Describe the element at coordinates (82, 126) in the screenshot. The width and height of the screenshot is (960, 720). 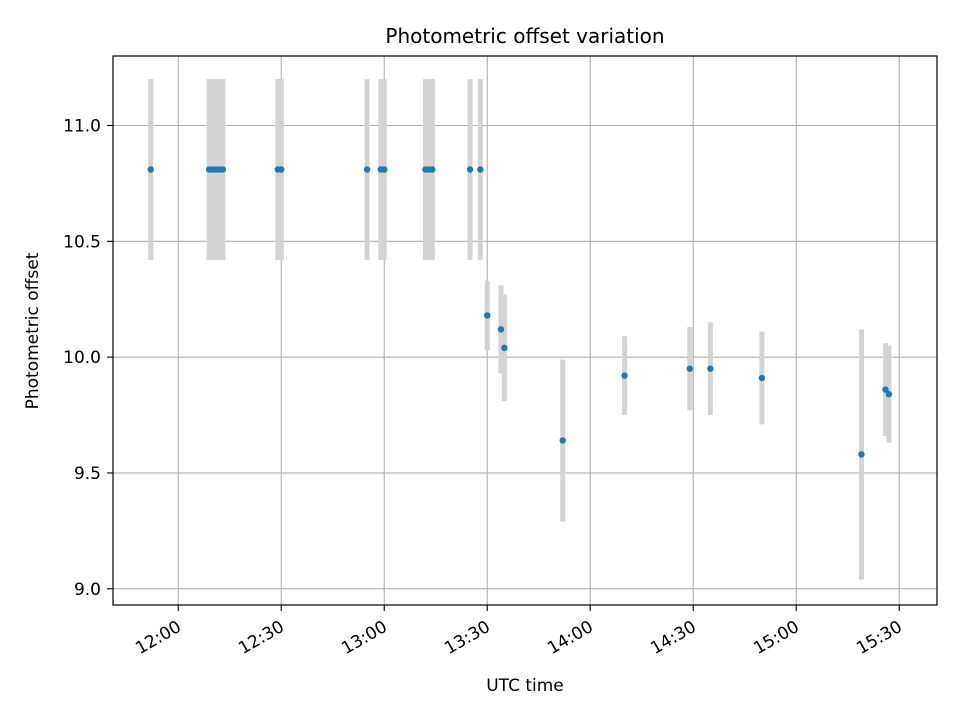
I see `y-tick-label: 11.0` at that location.